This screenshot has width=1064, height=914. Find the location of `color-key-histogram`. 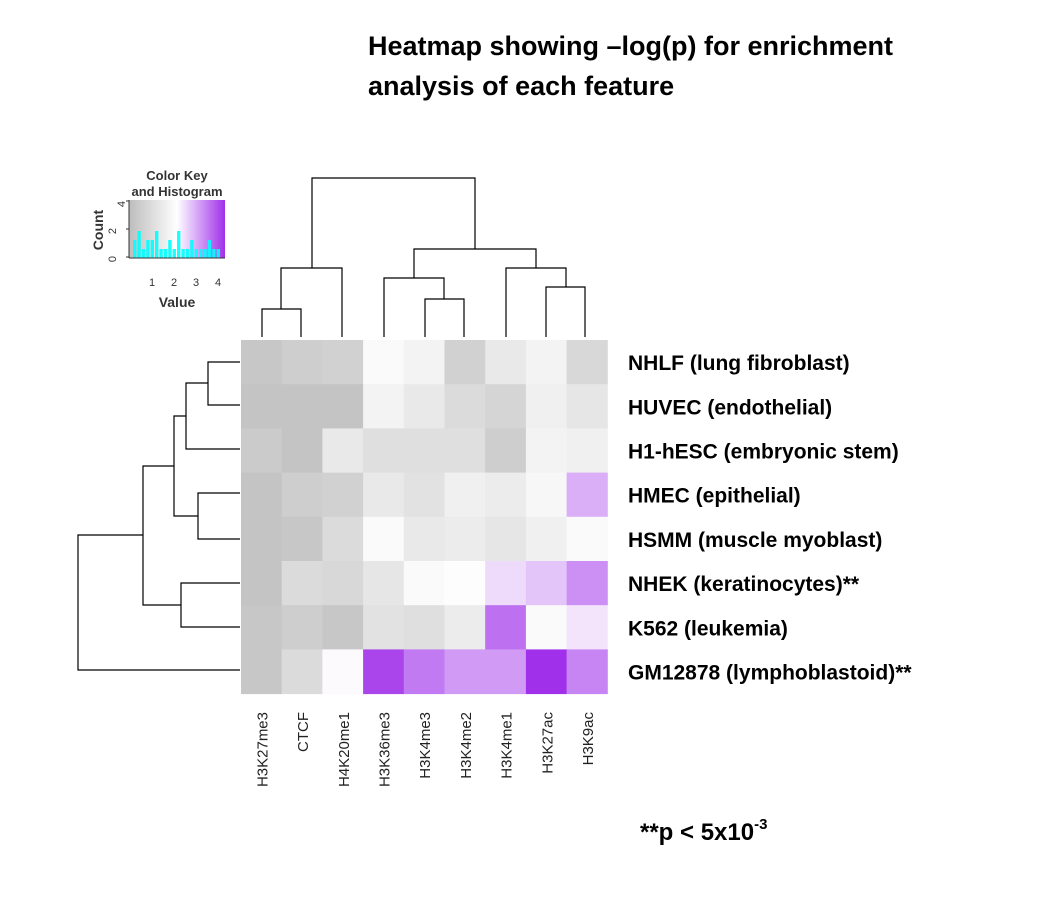

color-key-histogram is located at coordinates (176, 244).